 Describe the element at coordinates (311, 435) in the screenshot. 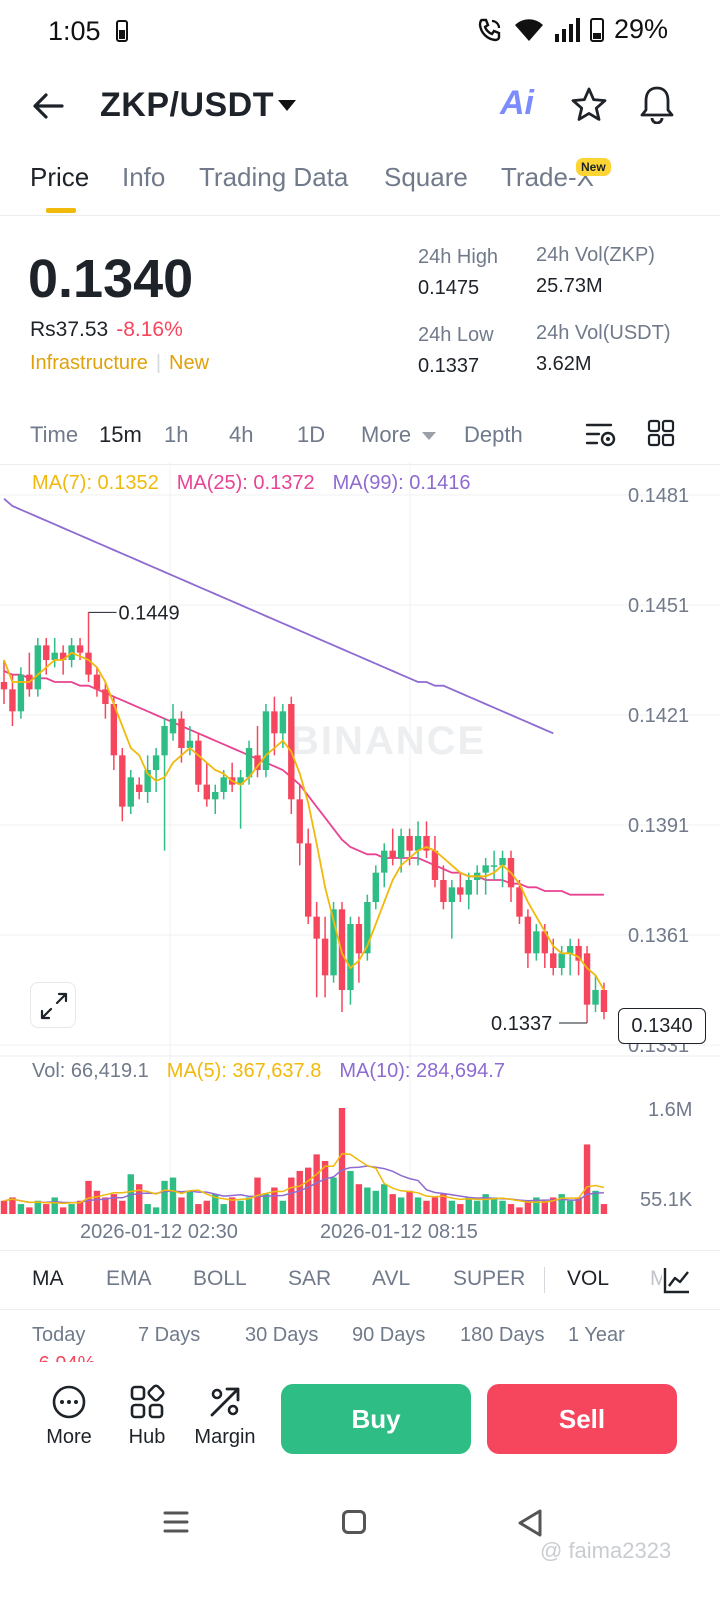

I see `interval-1d: 1D` at that location.